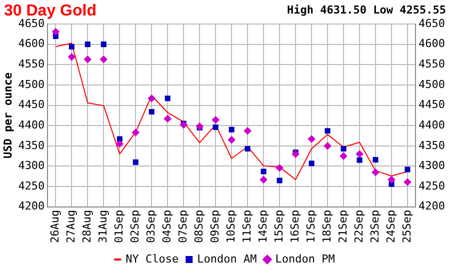  I want to click on x-tick-label: 10Sep, so click(231, 227).